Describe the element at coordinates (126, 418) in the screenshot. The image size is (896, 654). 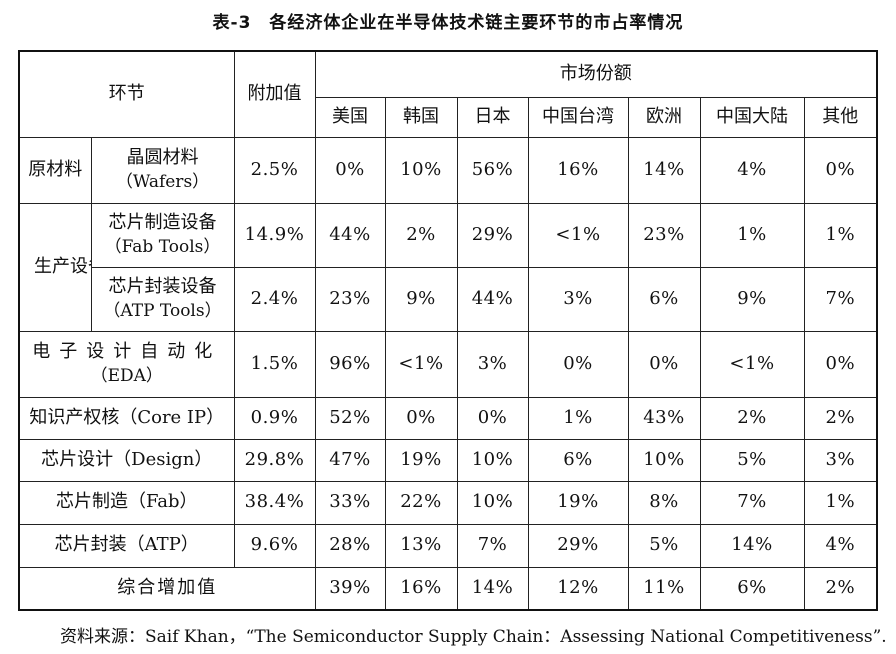
I see `segment-name: 知识产权核（Core IP）` at that location.